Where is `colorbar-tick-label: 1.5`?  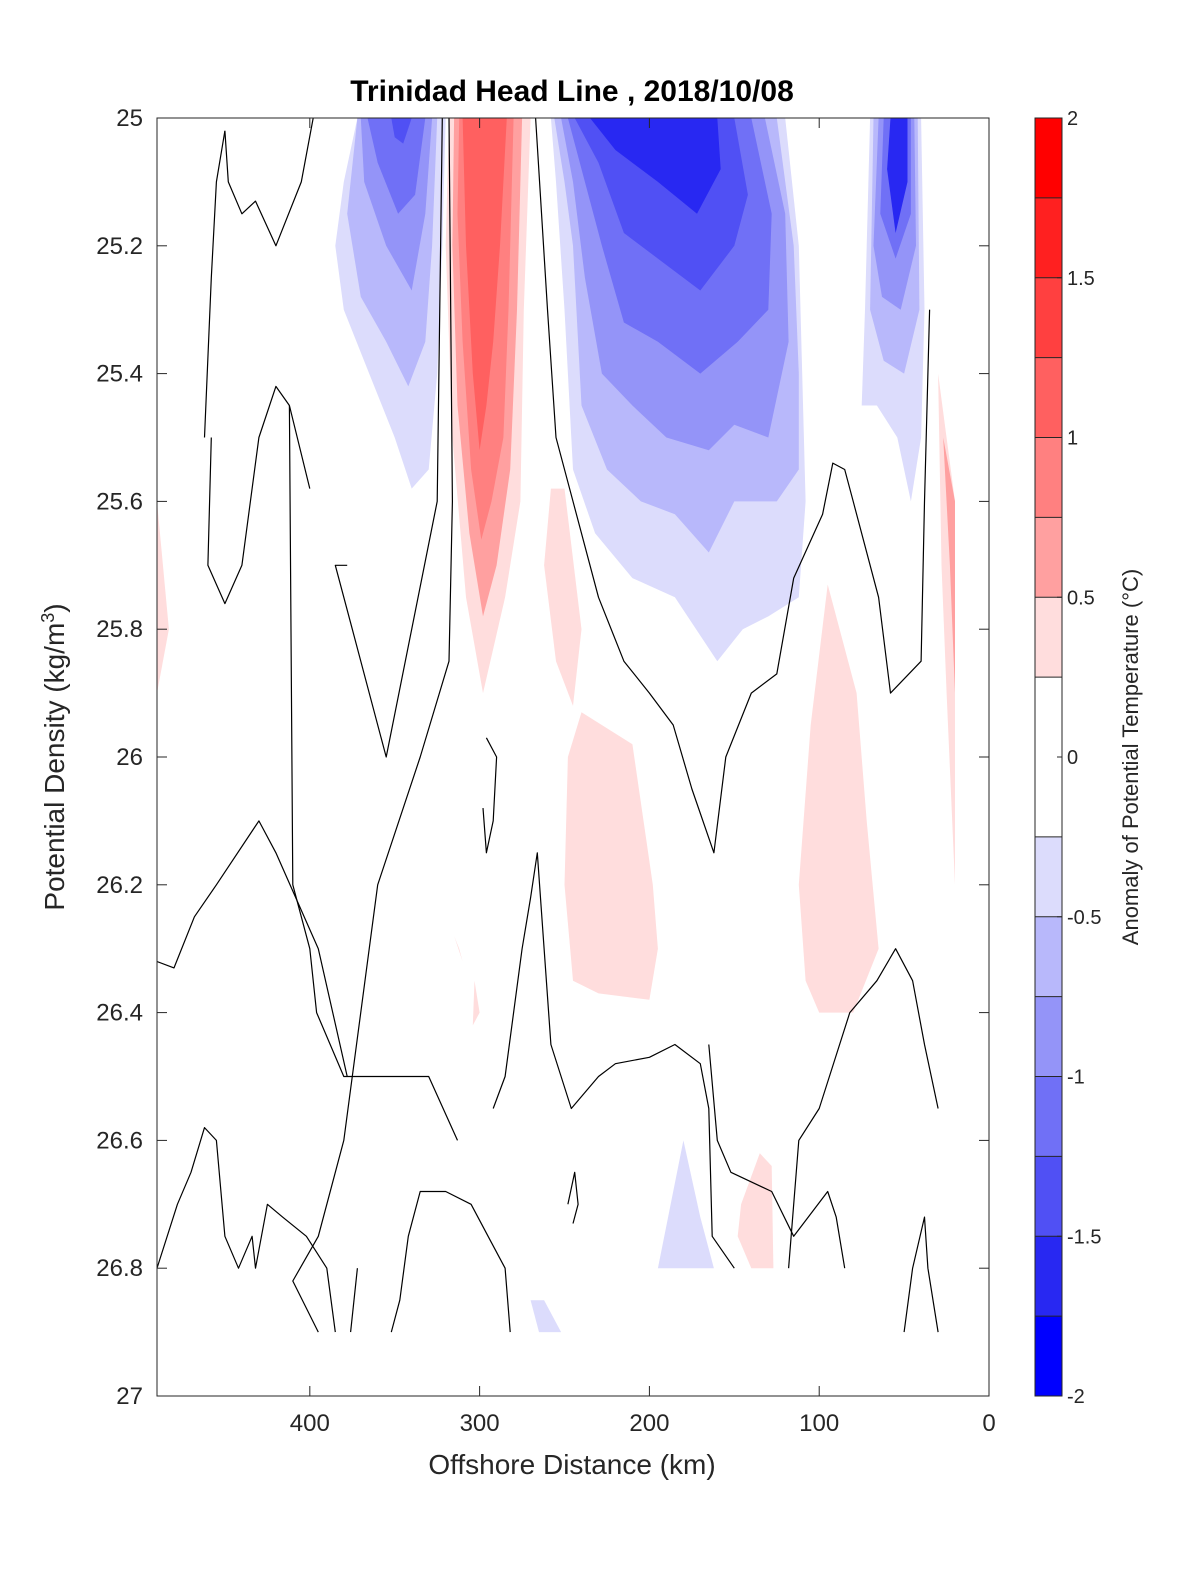 colorbar-tick-label: 1.5 is located at coordinates (1081, 279).